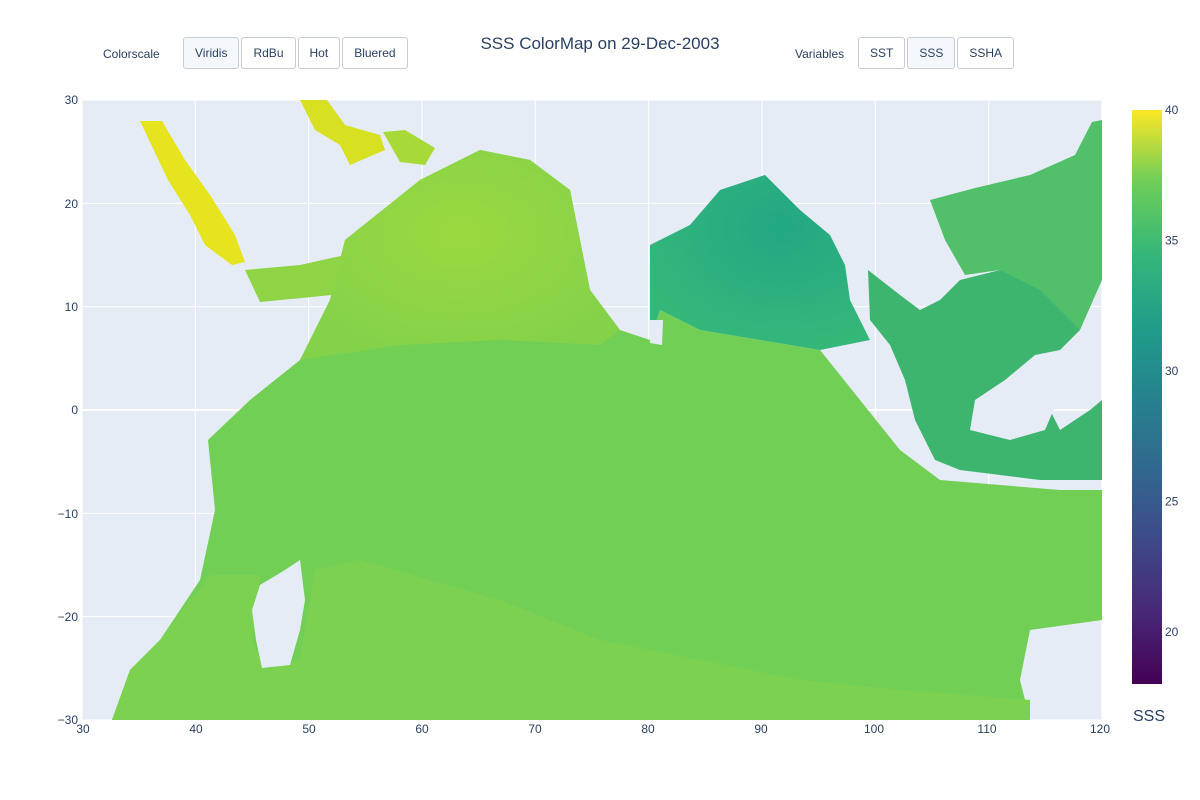  What do you see at coordinates (1172, 501) in the screenshot?
I see `colorbar-tick-label: 25` at bounding box center [1172, 501].